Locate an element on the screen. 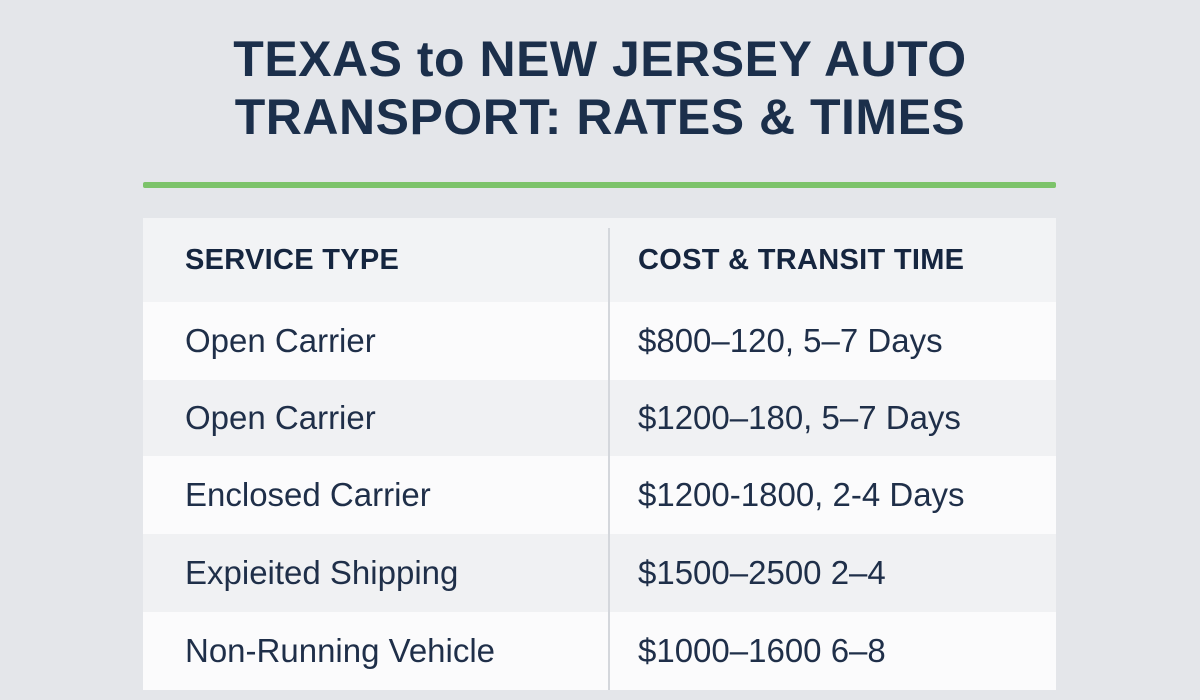 The height and width of the screenshot is (700, 1200). header-service-type: SERVICE TYPE is located at coordinates (292, 259).